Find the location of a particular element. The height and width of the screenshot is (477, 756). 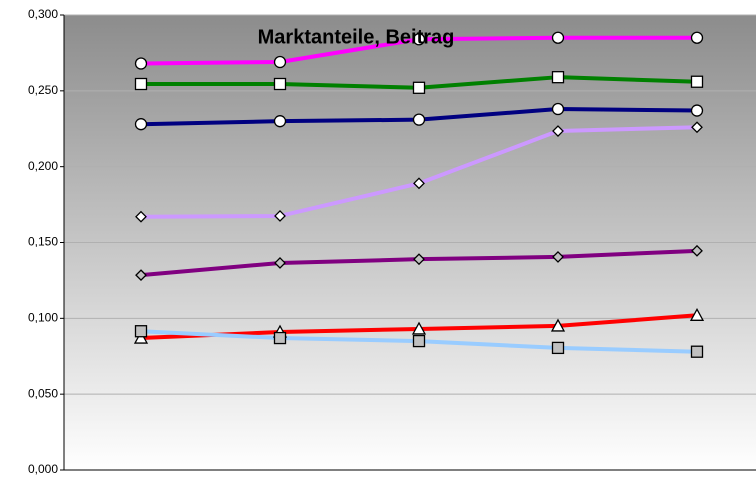

y-tick-label: 0,250 is located at coordinates (43, 90).